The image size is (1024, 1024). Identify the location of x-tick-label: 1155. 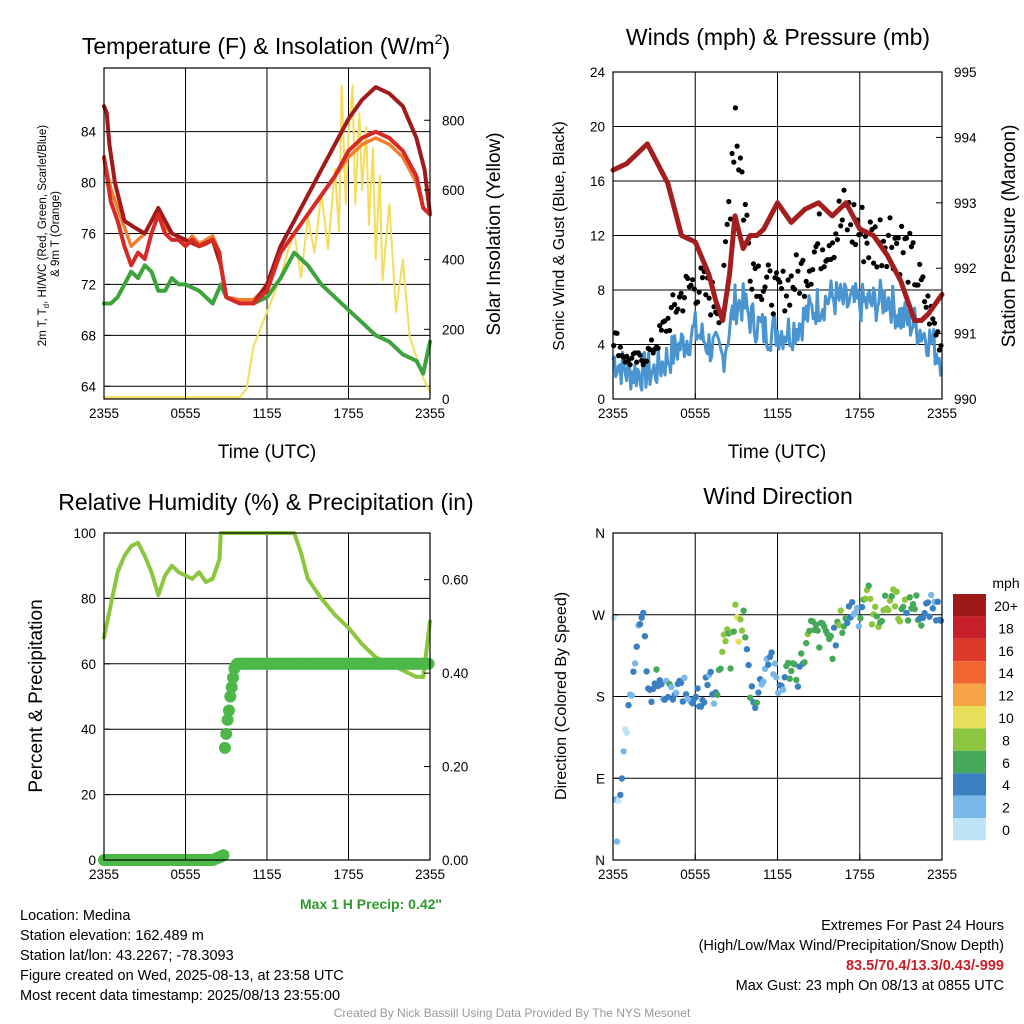
(777, 874).